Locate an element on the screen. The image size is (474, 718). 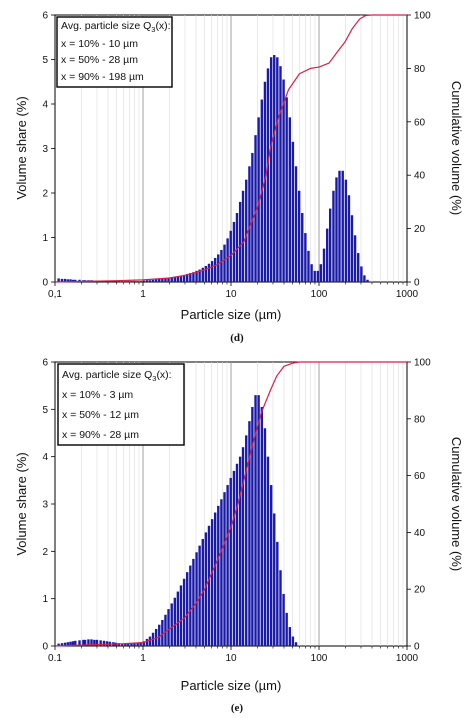
x-tick-label: 1000 is located at coordinates (407, 294).